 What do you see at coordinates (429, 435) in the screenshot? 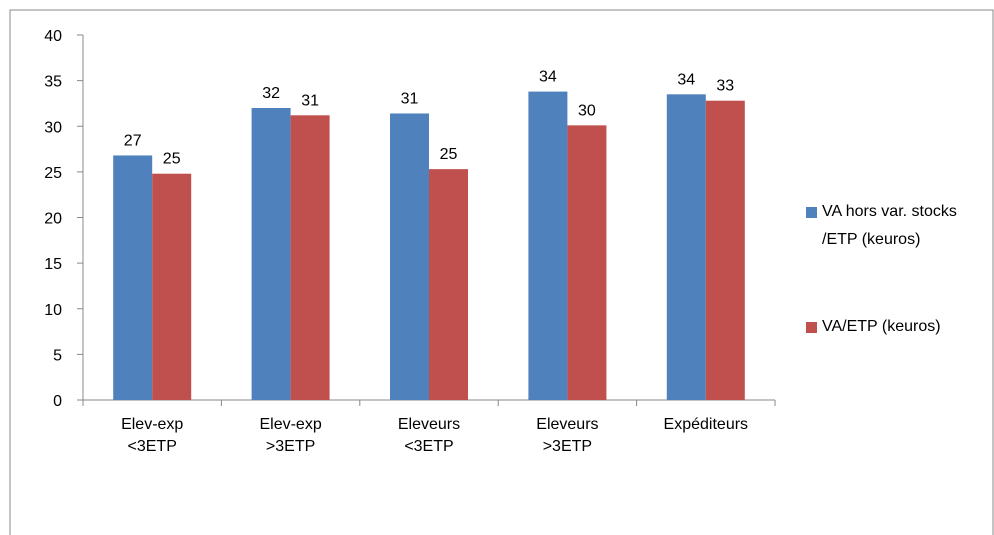
I see `x-tick-label: Eleveurs <3ETP` at bounding box center [429, 435].